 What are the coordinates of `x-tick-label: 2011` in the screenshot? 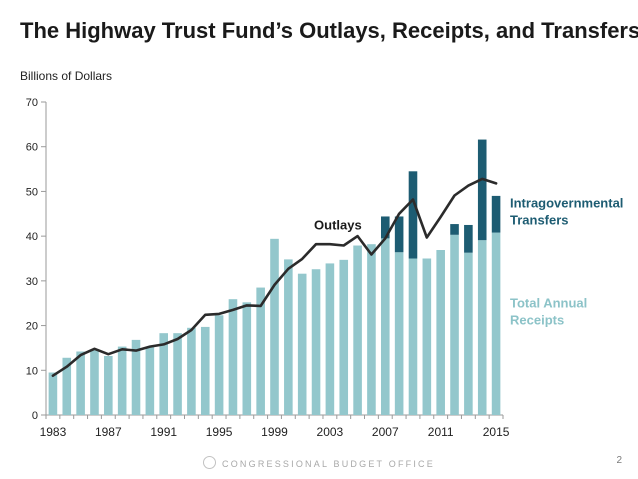 It's located at (441, 432).